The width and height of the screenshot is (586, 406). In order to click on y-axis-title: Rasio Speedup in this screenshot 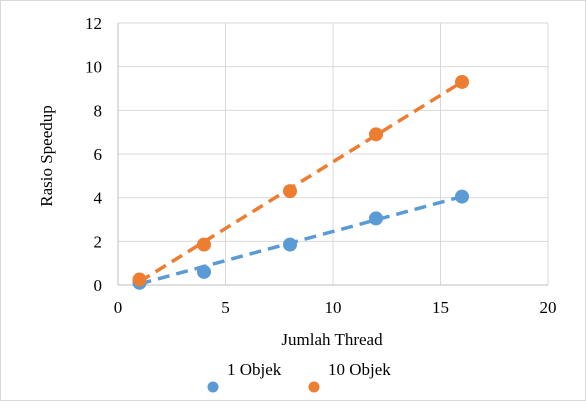, I will do `click(46, 156)`.